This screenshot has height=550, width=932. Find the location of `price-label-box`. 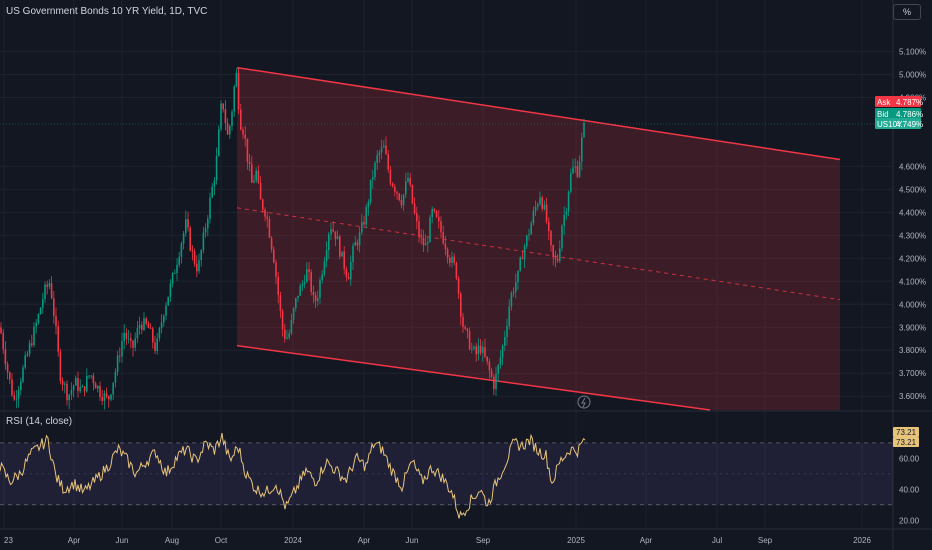

price-label-box is located at coordinates (898, 101).